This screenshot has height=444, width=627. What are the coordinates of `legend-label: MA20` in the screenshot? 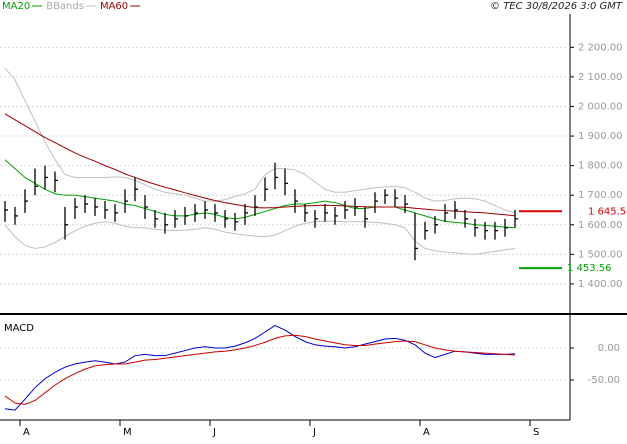 It's located at (16, 6).